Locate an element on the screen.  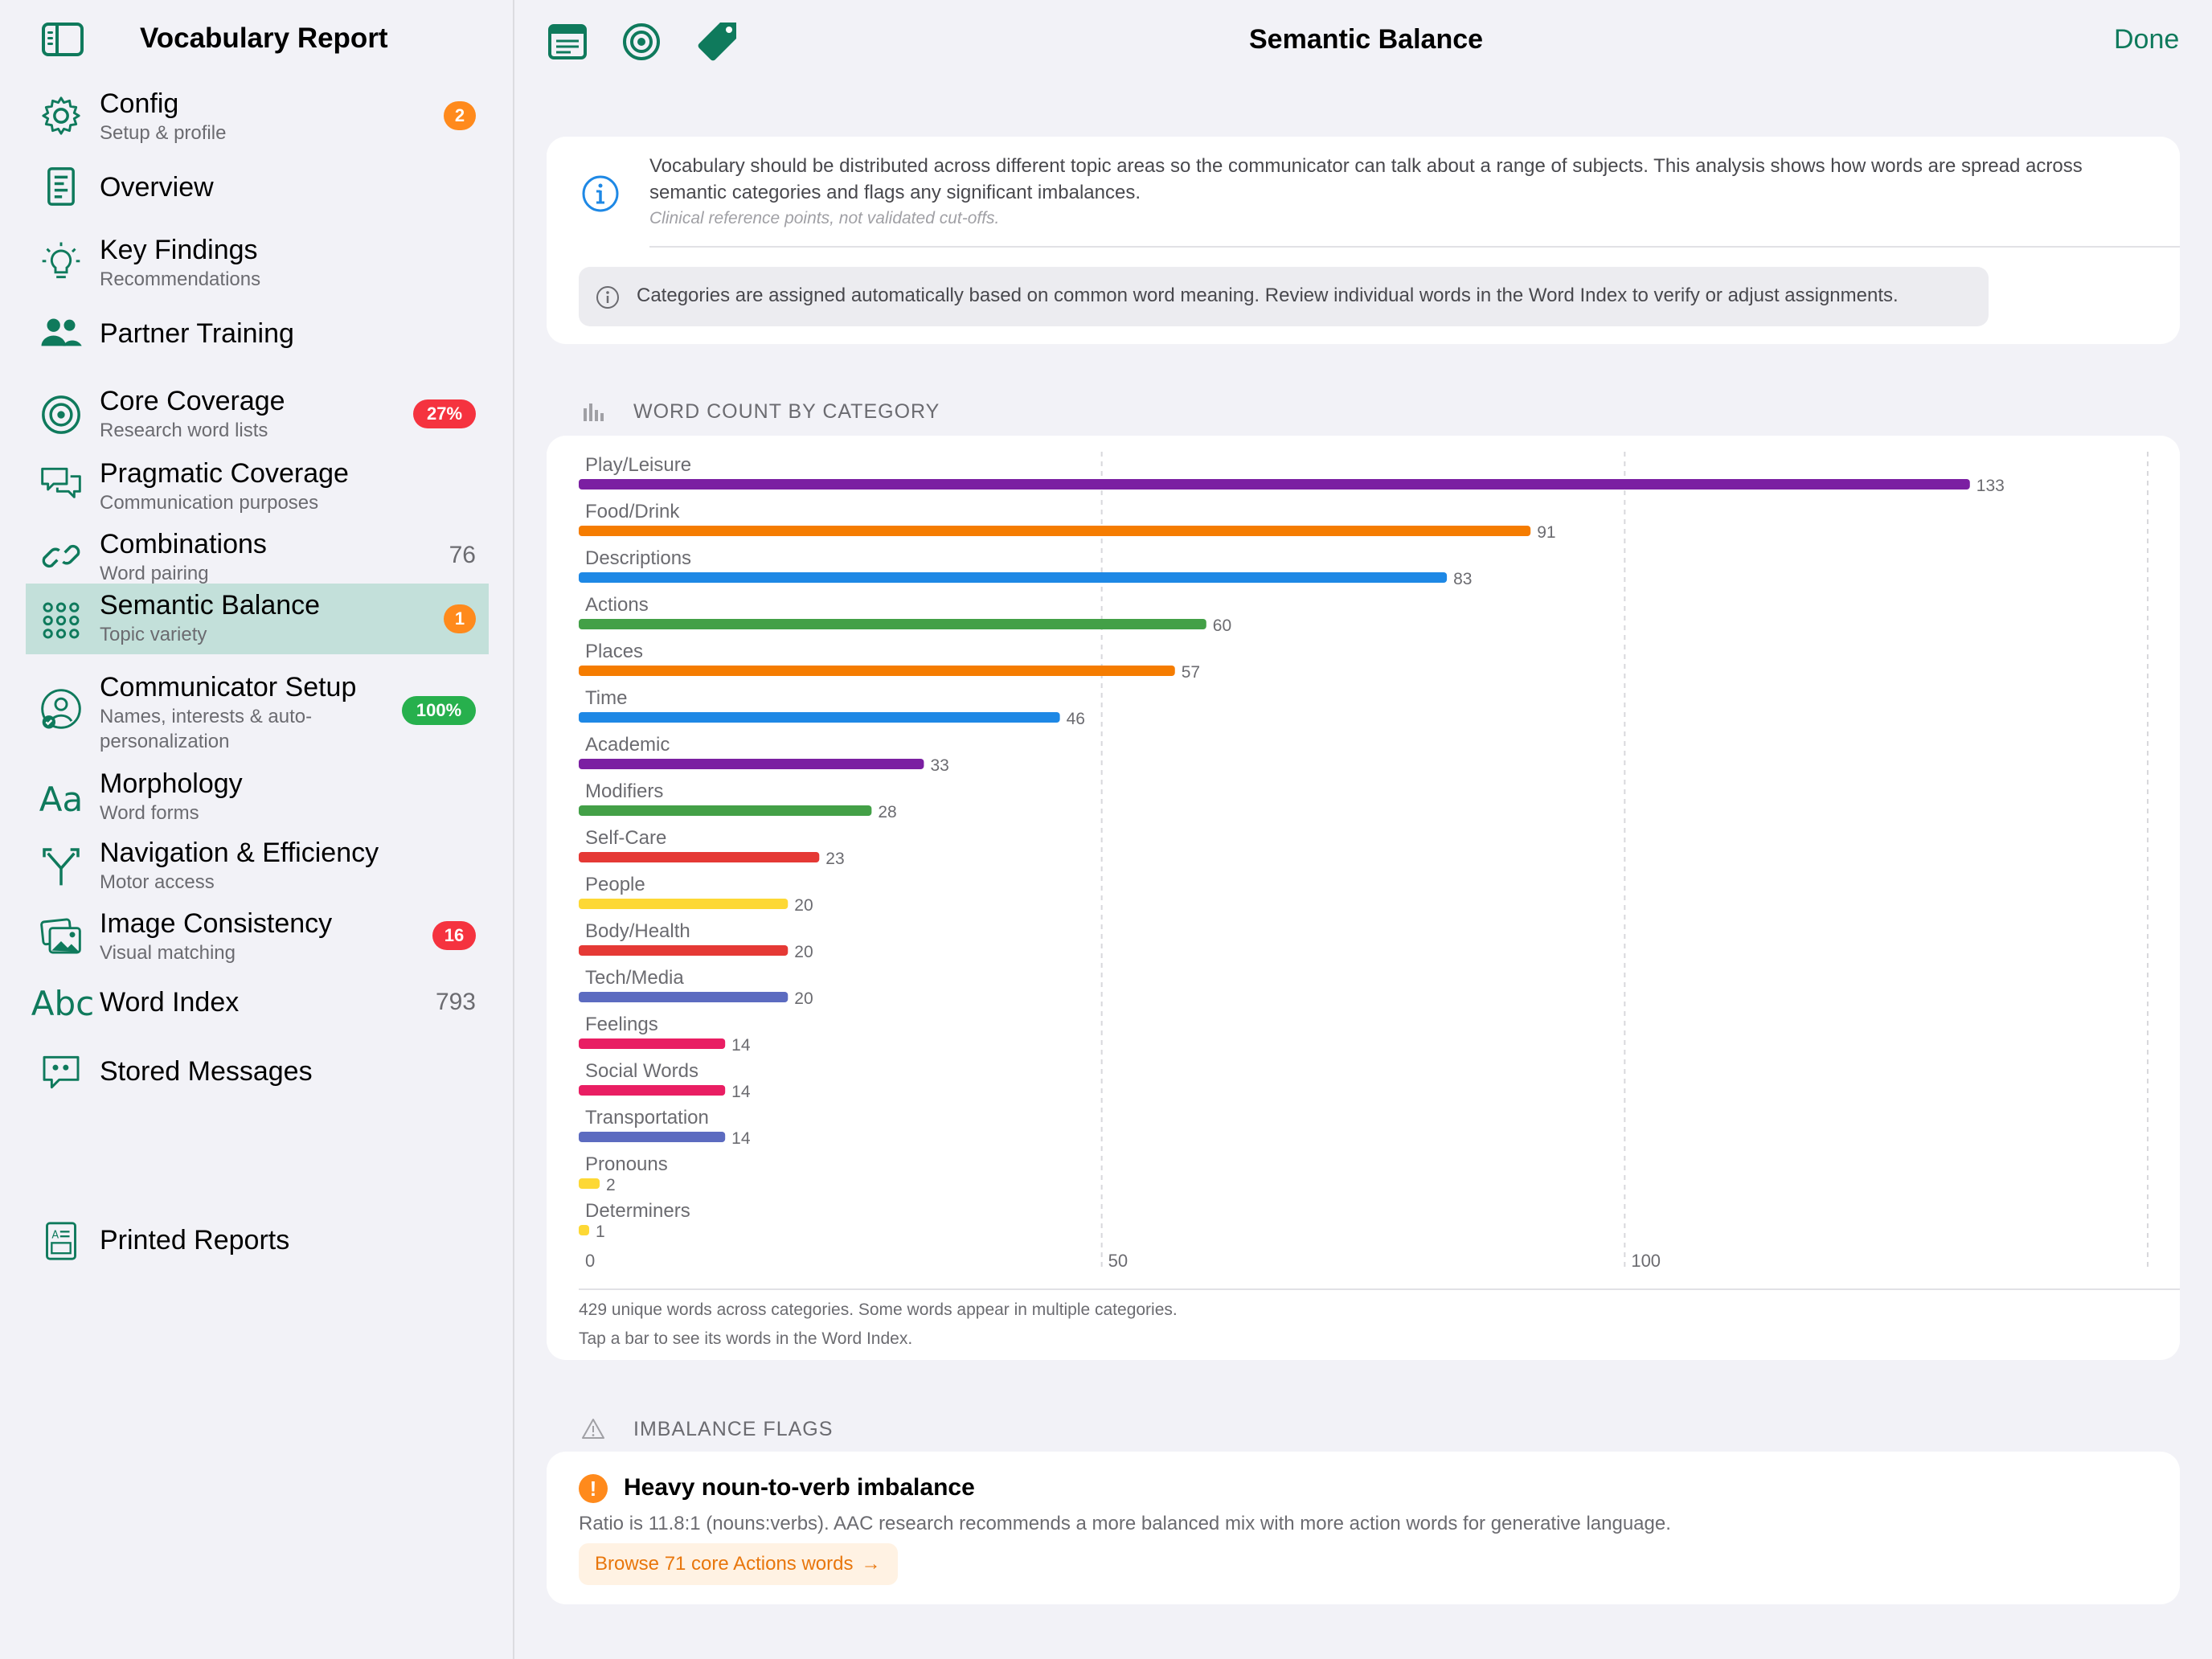
bar-play-leisure is located at coordinates (1274, 485).